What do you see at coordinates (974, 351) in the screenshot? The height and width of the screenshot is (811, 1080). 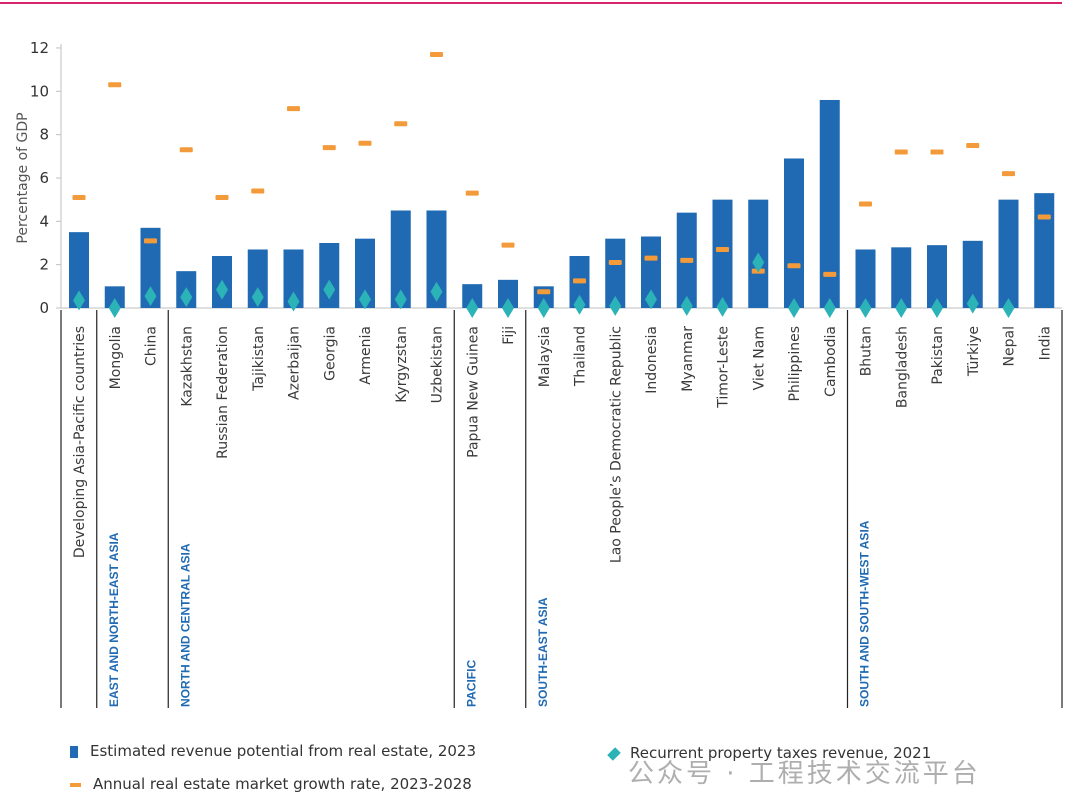 I see `category-label: Türkiye` at bounding box center [974, 351].